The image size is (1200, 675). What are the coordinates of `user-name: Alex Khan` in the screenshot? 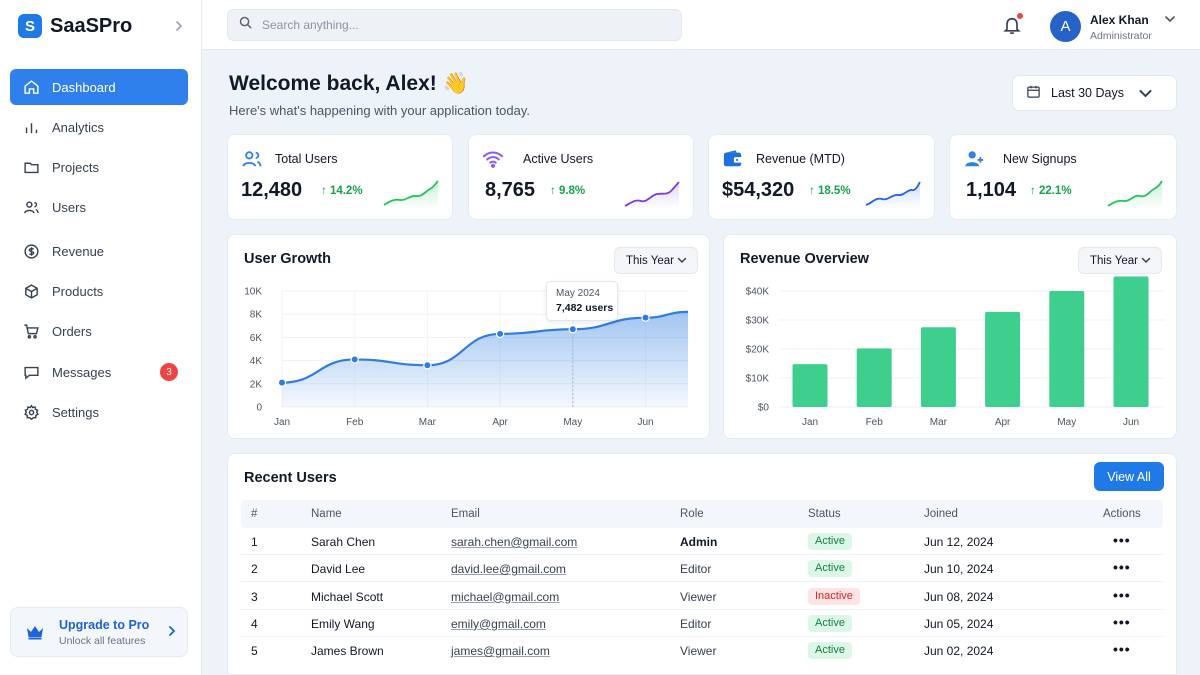 It's located at (1119, 20).